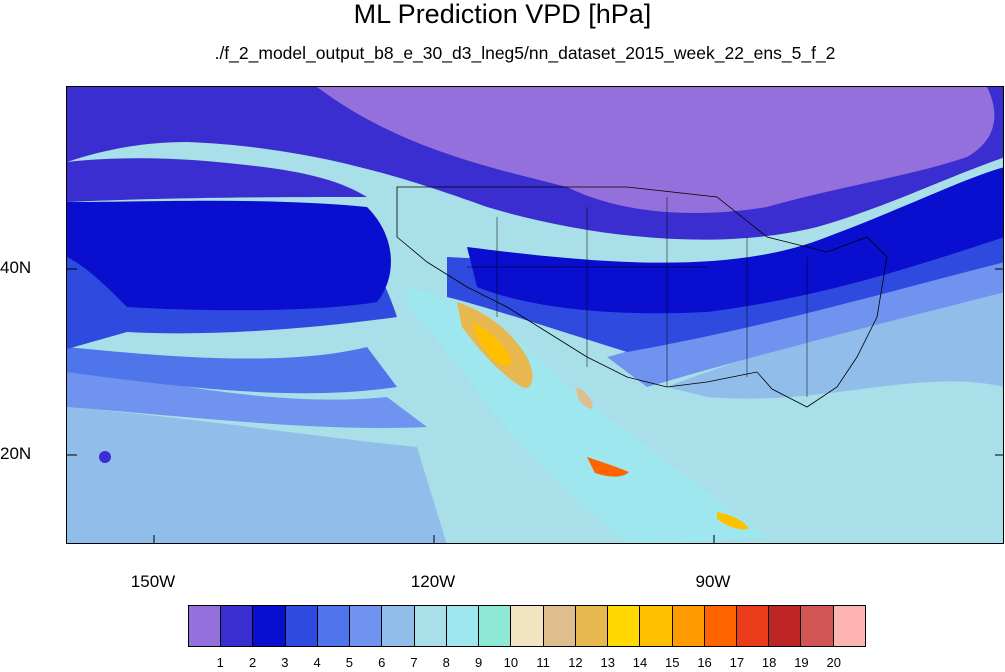 This screenshot has width=1005, height=672. I want to click on colorbar-label: 12, so click(575, 662).